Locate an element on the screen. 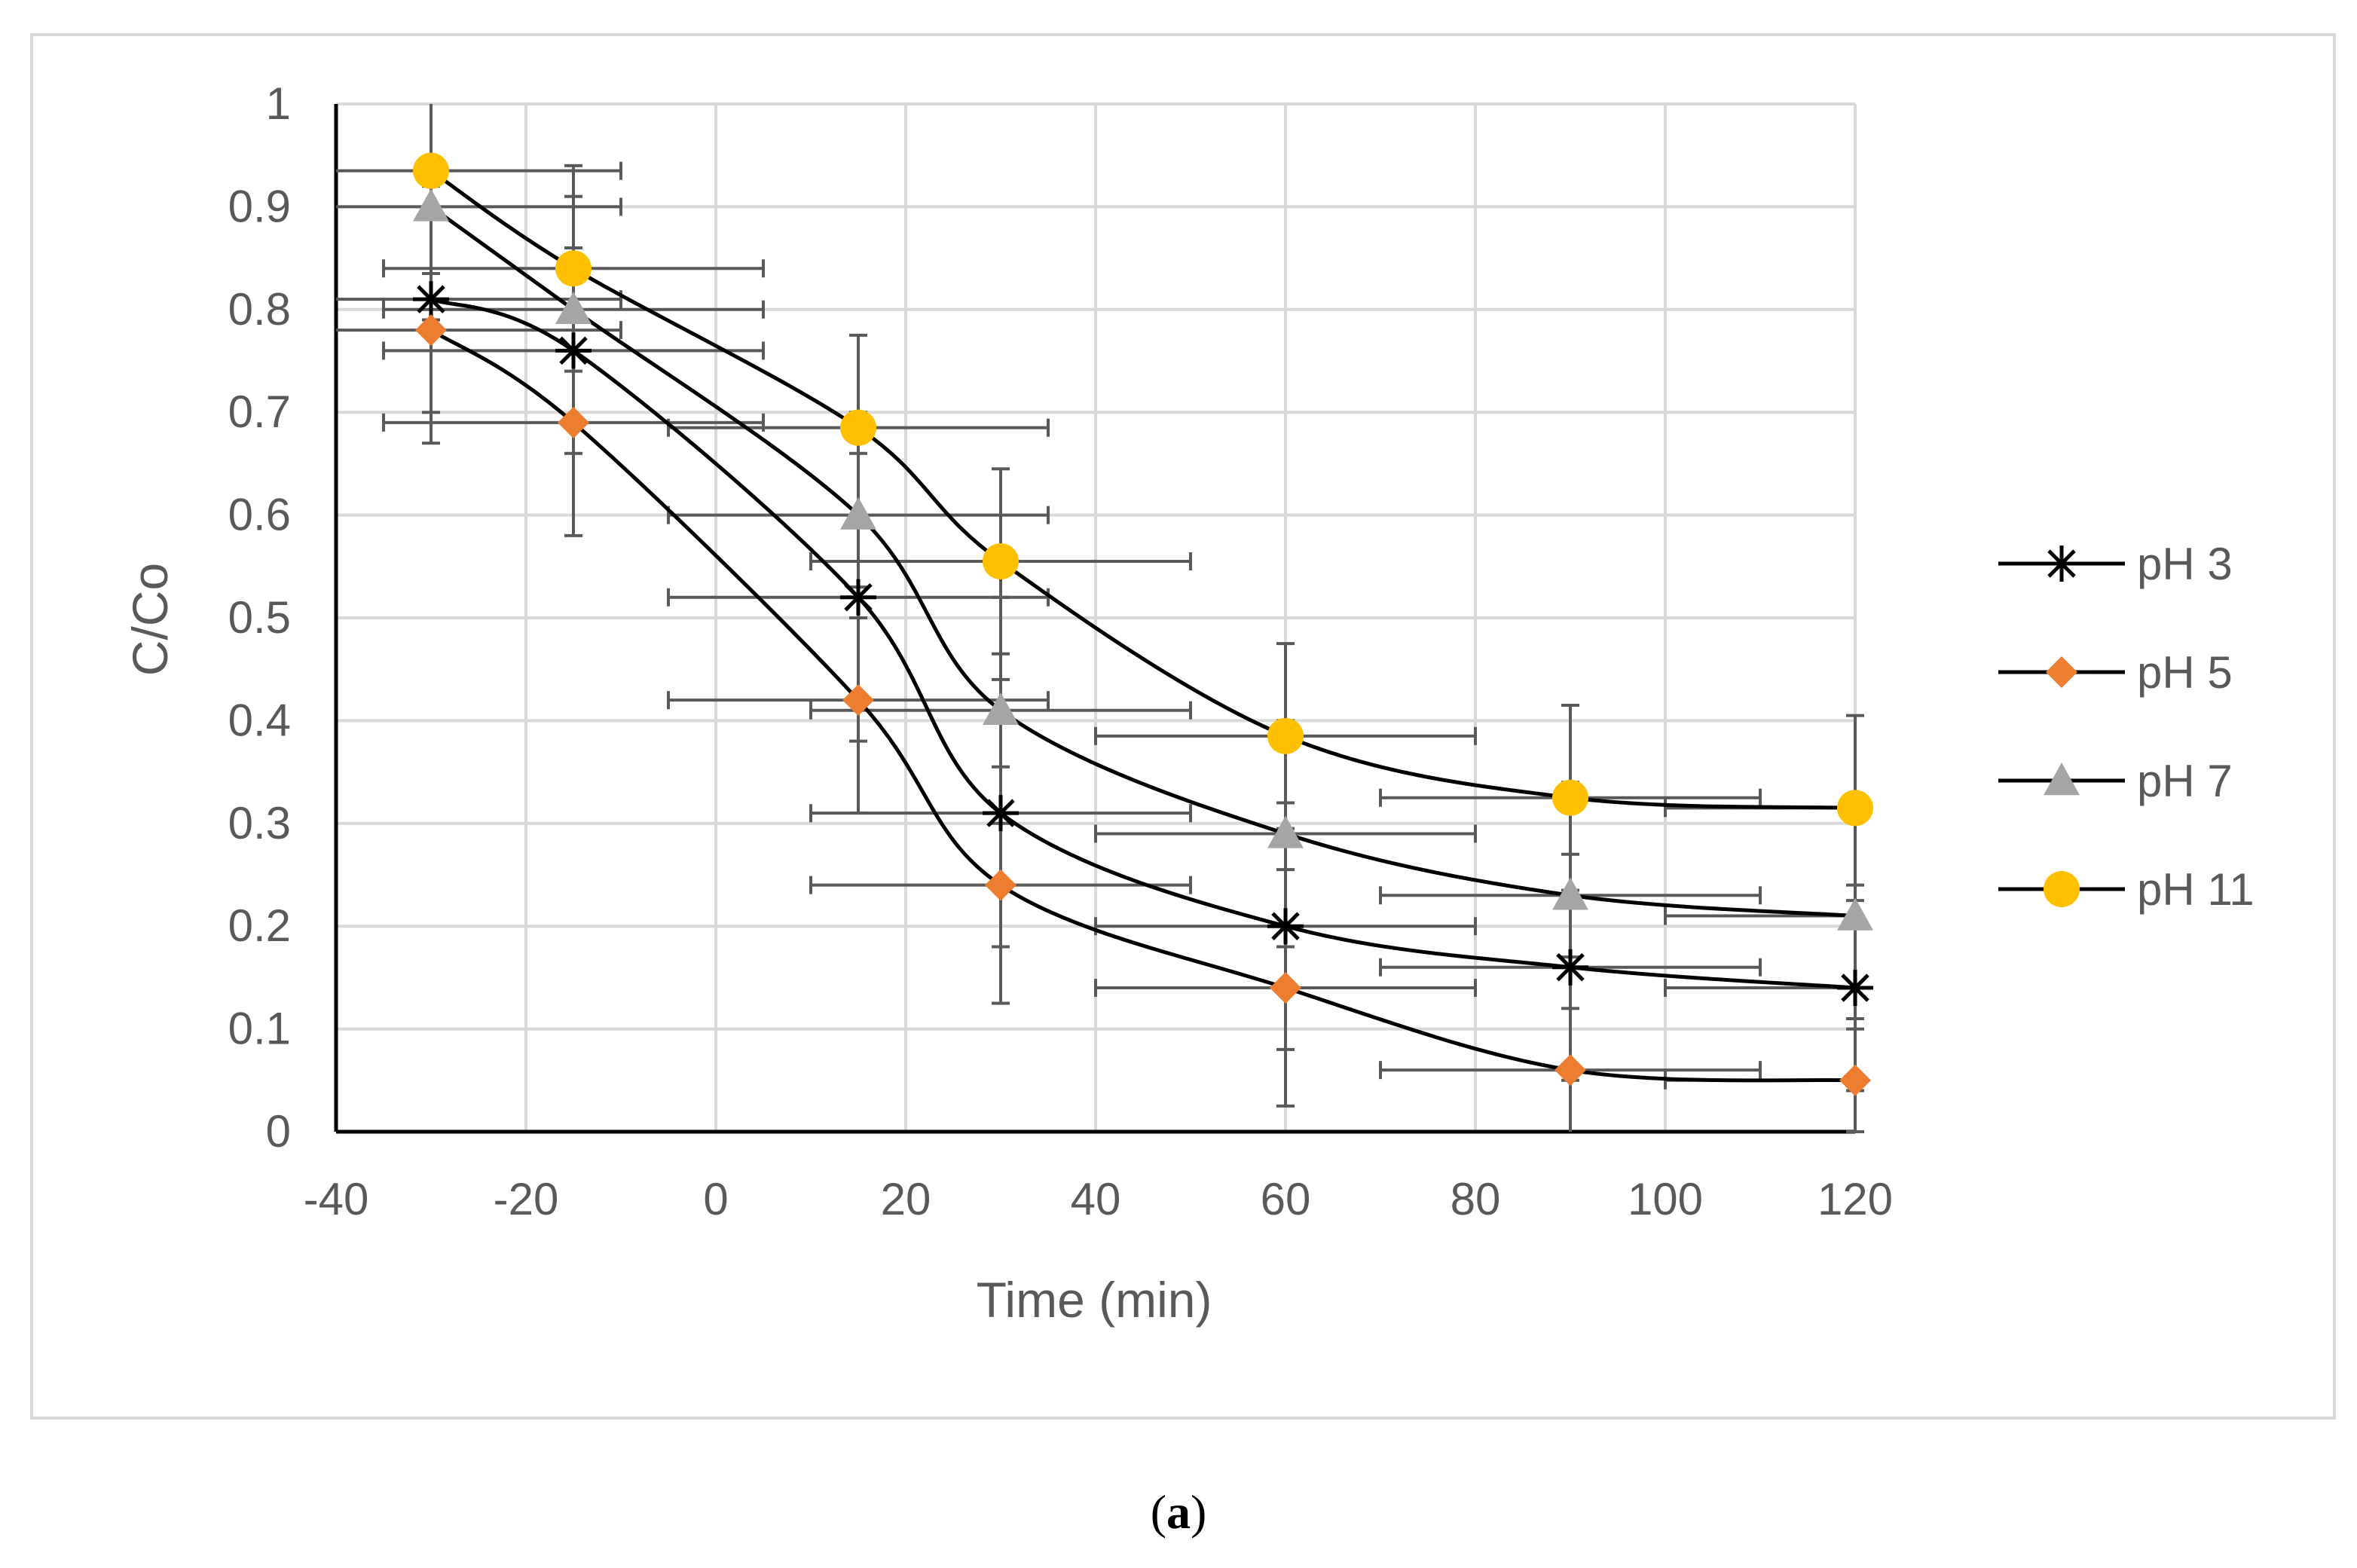 Image resolution: width=2357 pixels, height=1568 pixels. y-tick-label: 0.8 is located at coordinates (259, 309).